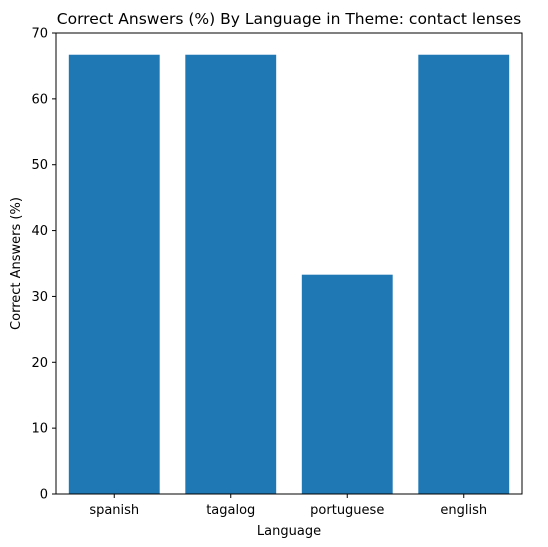 Image resolution: width=548 pixels, height=547 pixels. I want to click on x-tick-label: spanish, so click(114, 510).